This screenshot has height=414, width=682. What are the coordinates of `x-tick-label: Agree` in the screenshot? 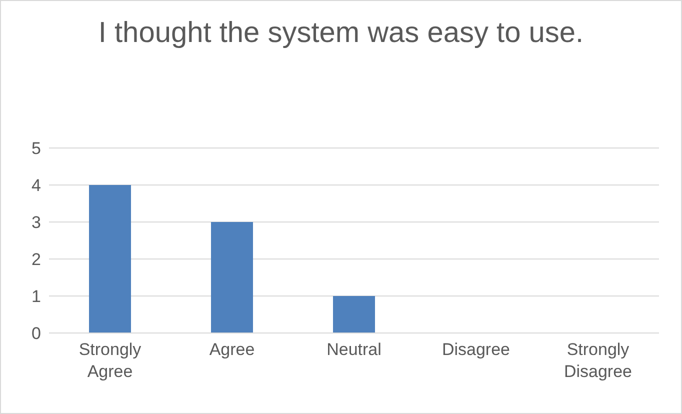 It's located at (232, 349).